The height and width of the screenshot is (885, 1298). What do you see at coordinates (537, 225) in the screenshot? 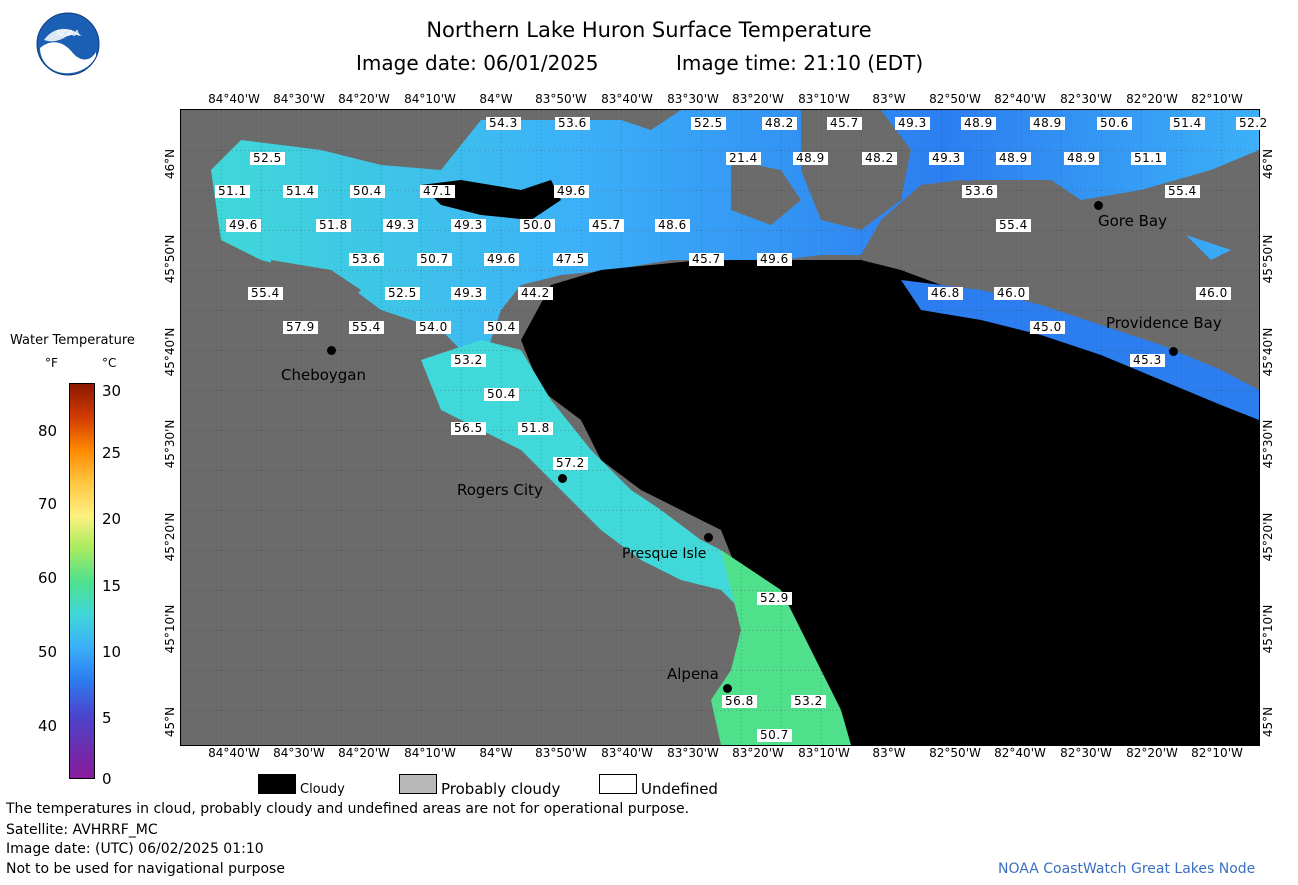
I see `temperature-label: 50.0` at bounding box center [537, 225].